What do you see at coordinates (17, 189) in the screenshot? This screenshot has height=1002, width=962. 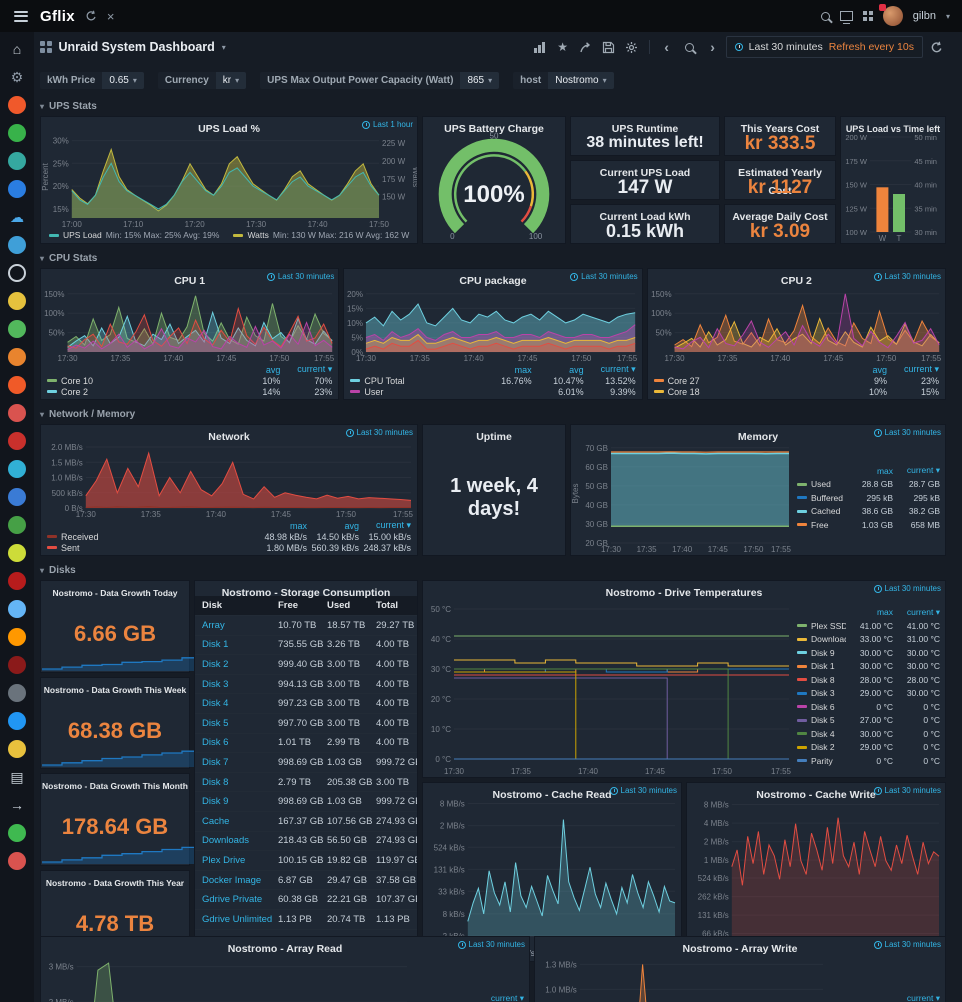 I see `sidebar-app-blue-icon` at bounding box center [17, 189].